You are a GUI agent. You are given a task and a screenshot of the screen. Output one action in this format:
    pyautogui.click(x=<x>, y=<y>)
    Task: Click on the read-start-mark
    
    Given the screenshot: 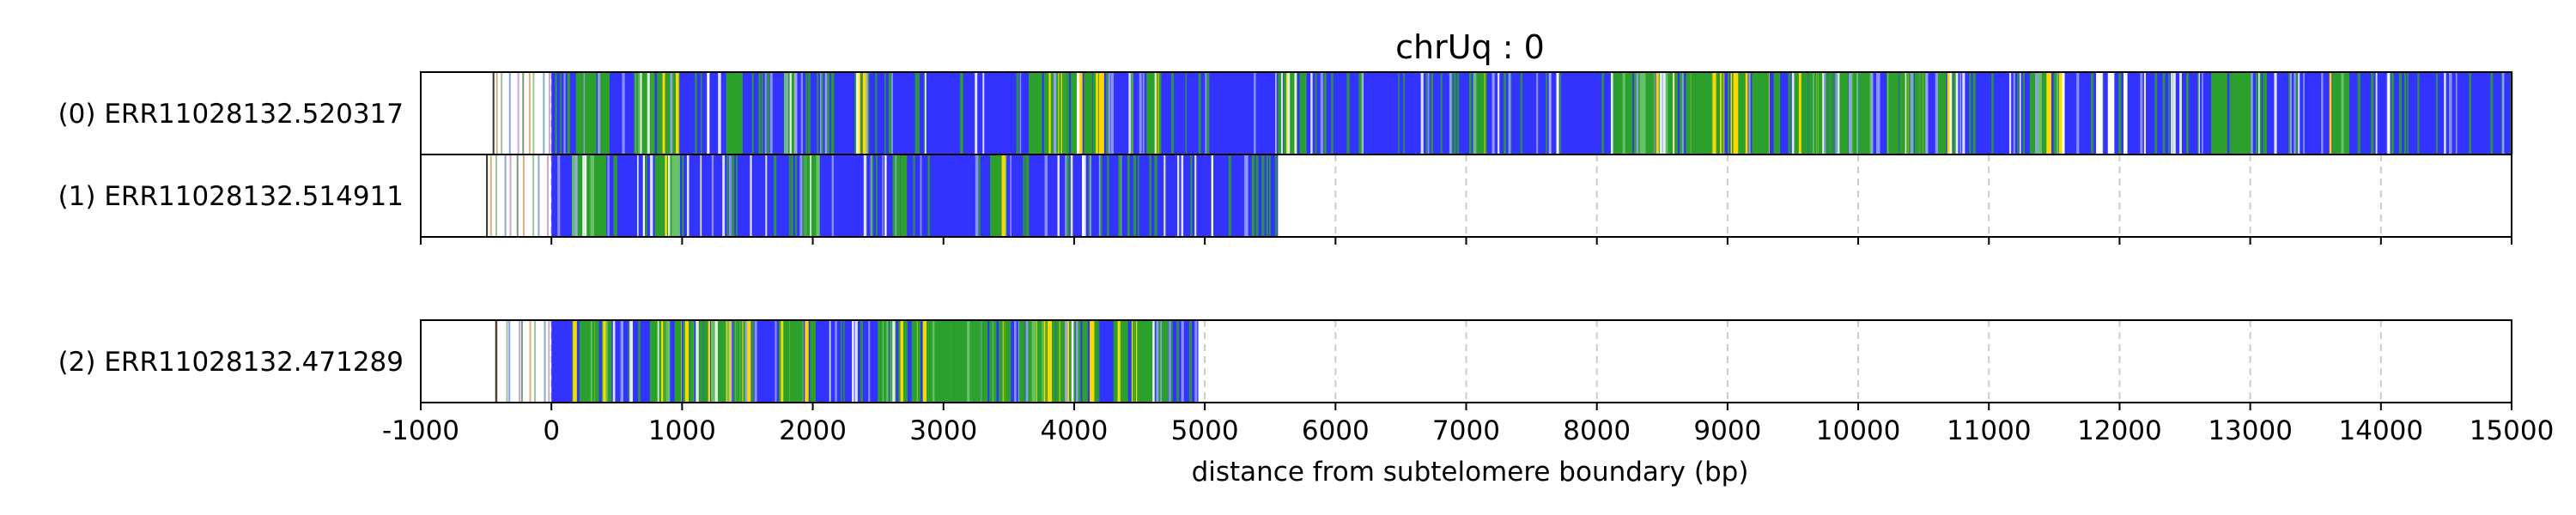 What is the action you would take?
    pyautogui.click(x=494, y=113)
    